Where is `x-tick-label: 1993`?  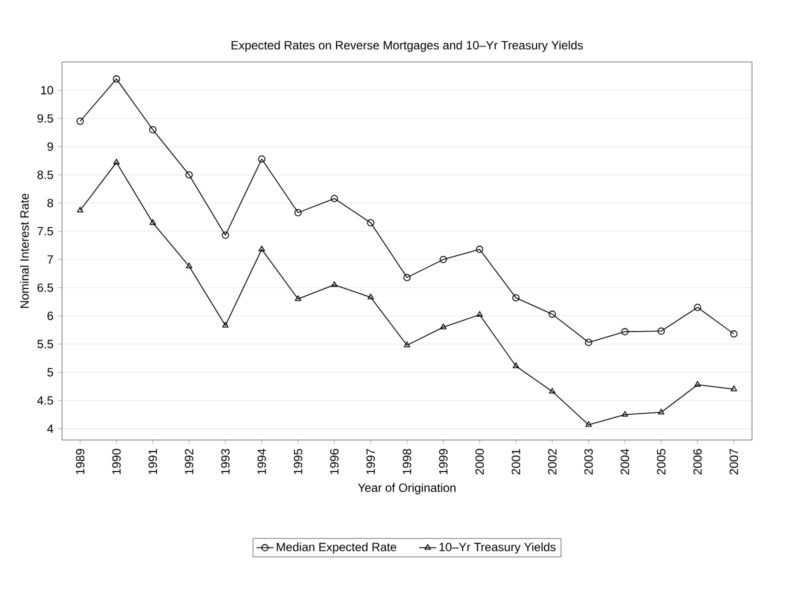 x-tick-label: 1993 is located at coordinates (225, 461).